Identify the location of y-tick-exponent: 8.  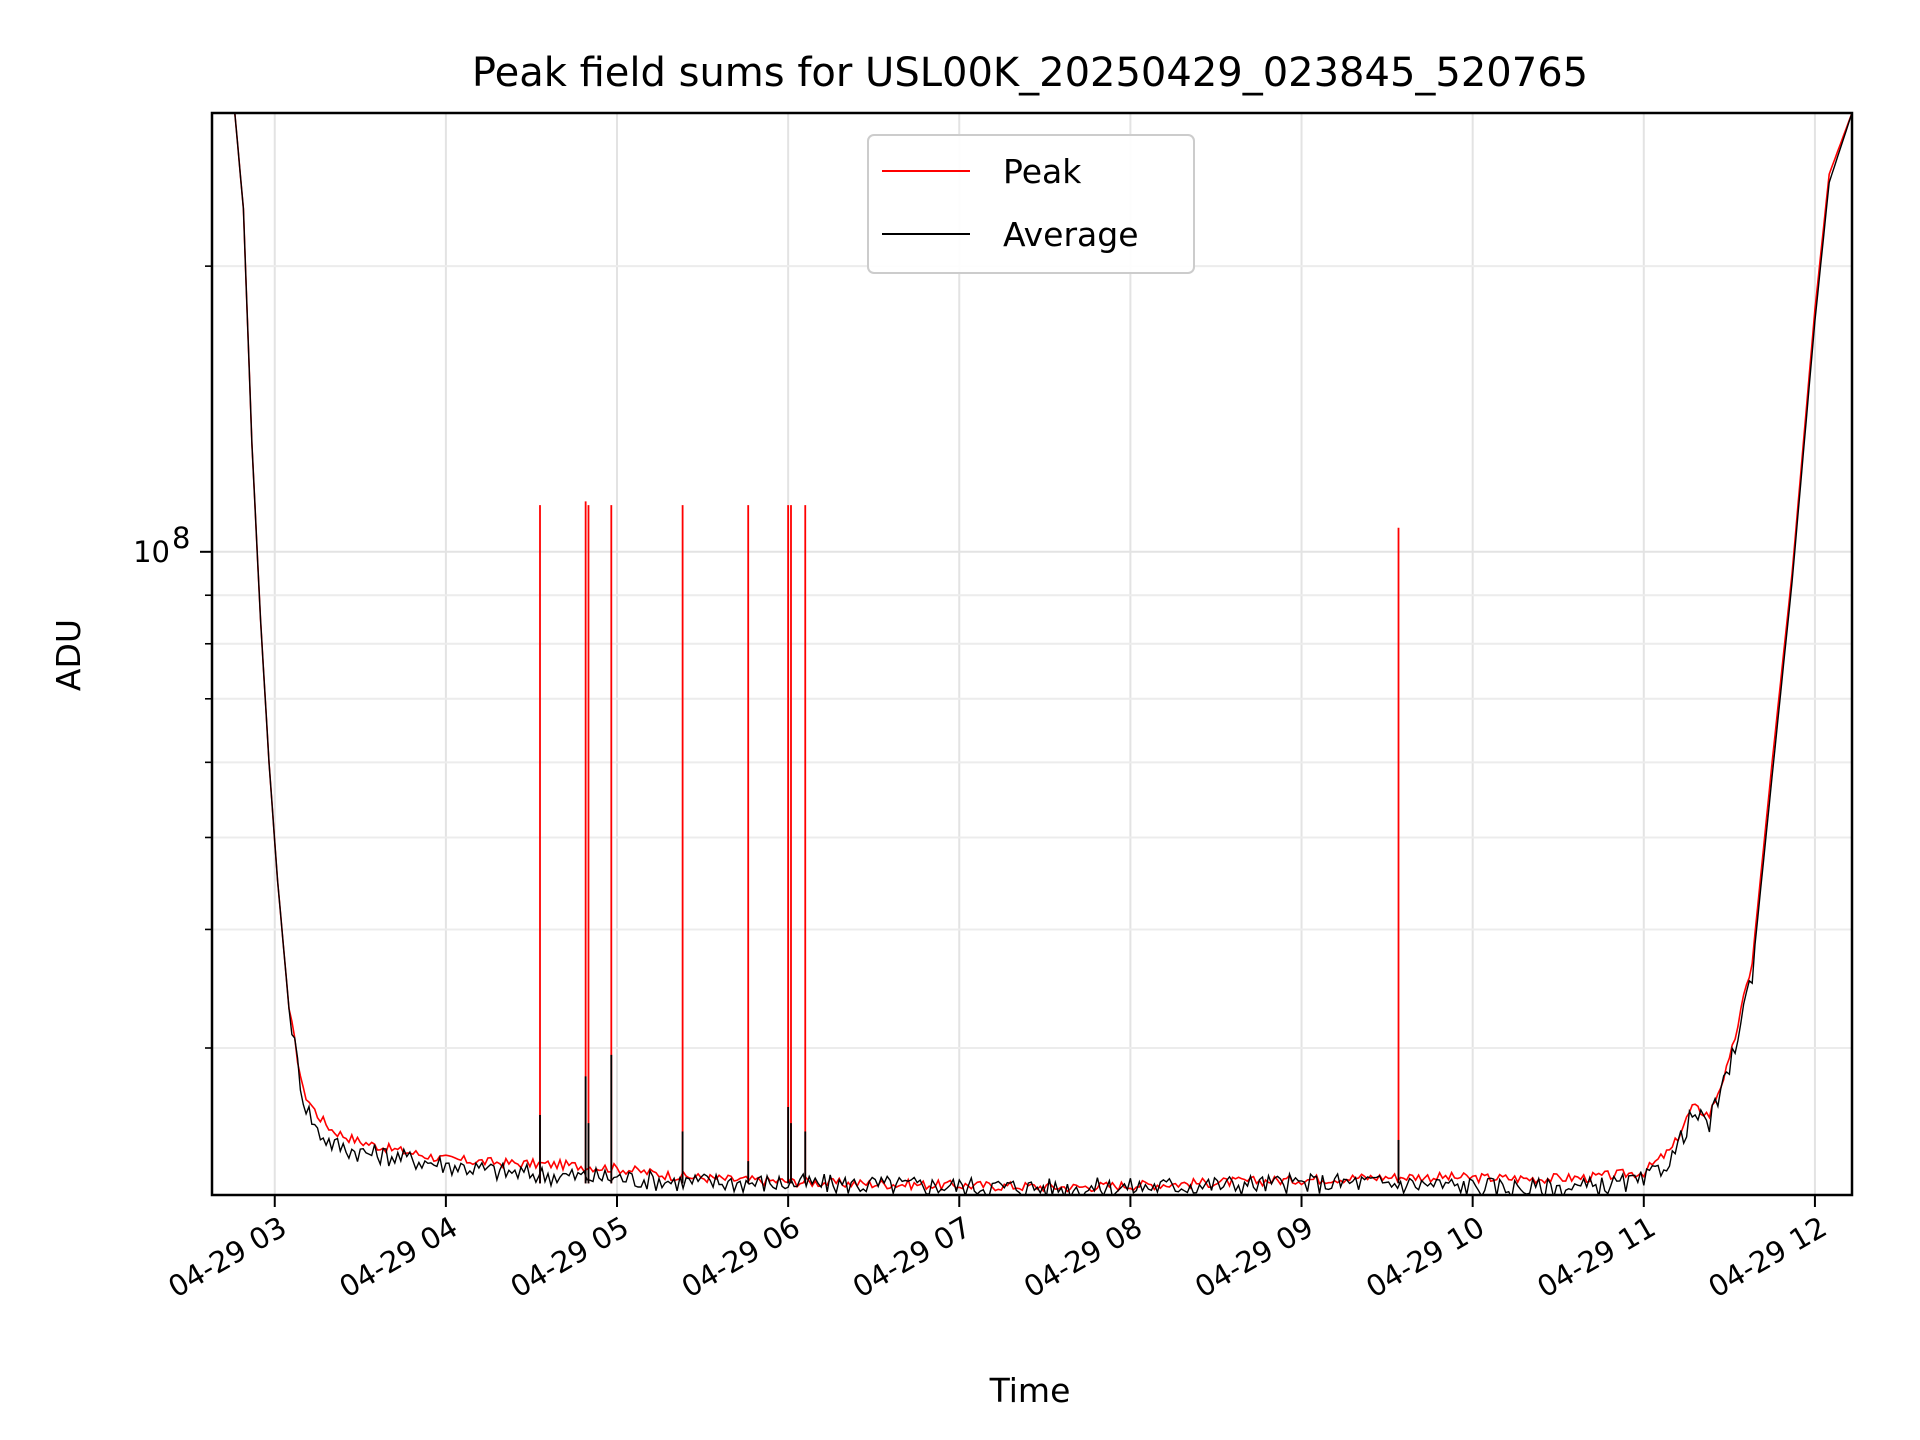
(181, 538).